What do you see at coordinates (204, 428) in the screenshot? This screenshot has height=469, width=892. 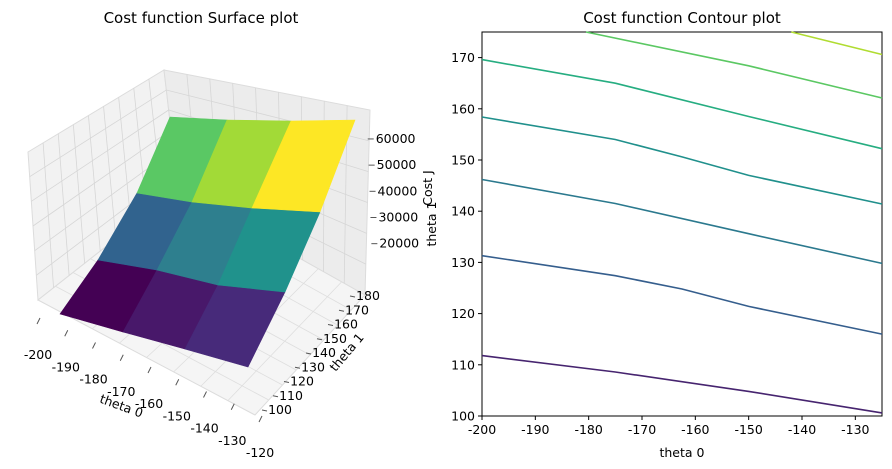 I see `surface-xtick-label: -140` at bounding box center [204, 428].